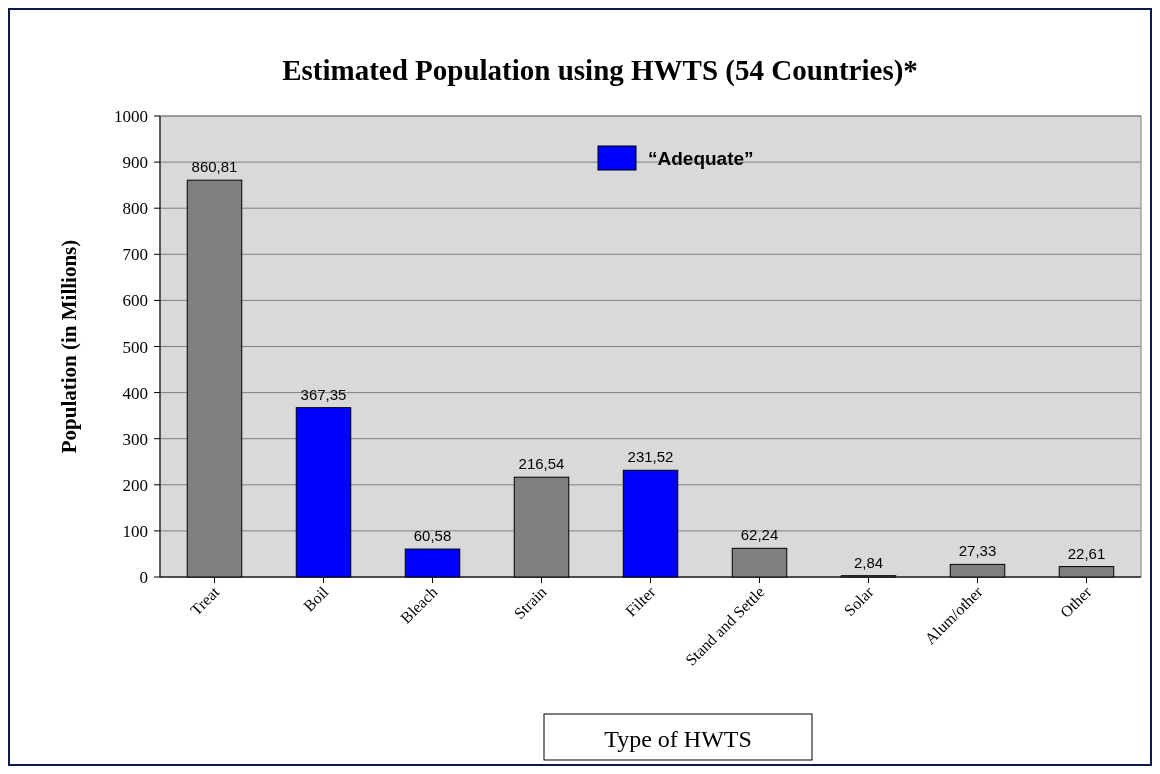 The image size is (1160, 774). Describe the element at coordinates (131, 116) in the screenshot. I see `y-tick-label: 1000` at that location.